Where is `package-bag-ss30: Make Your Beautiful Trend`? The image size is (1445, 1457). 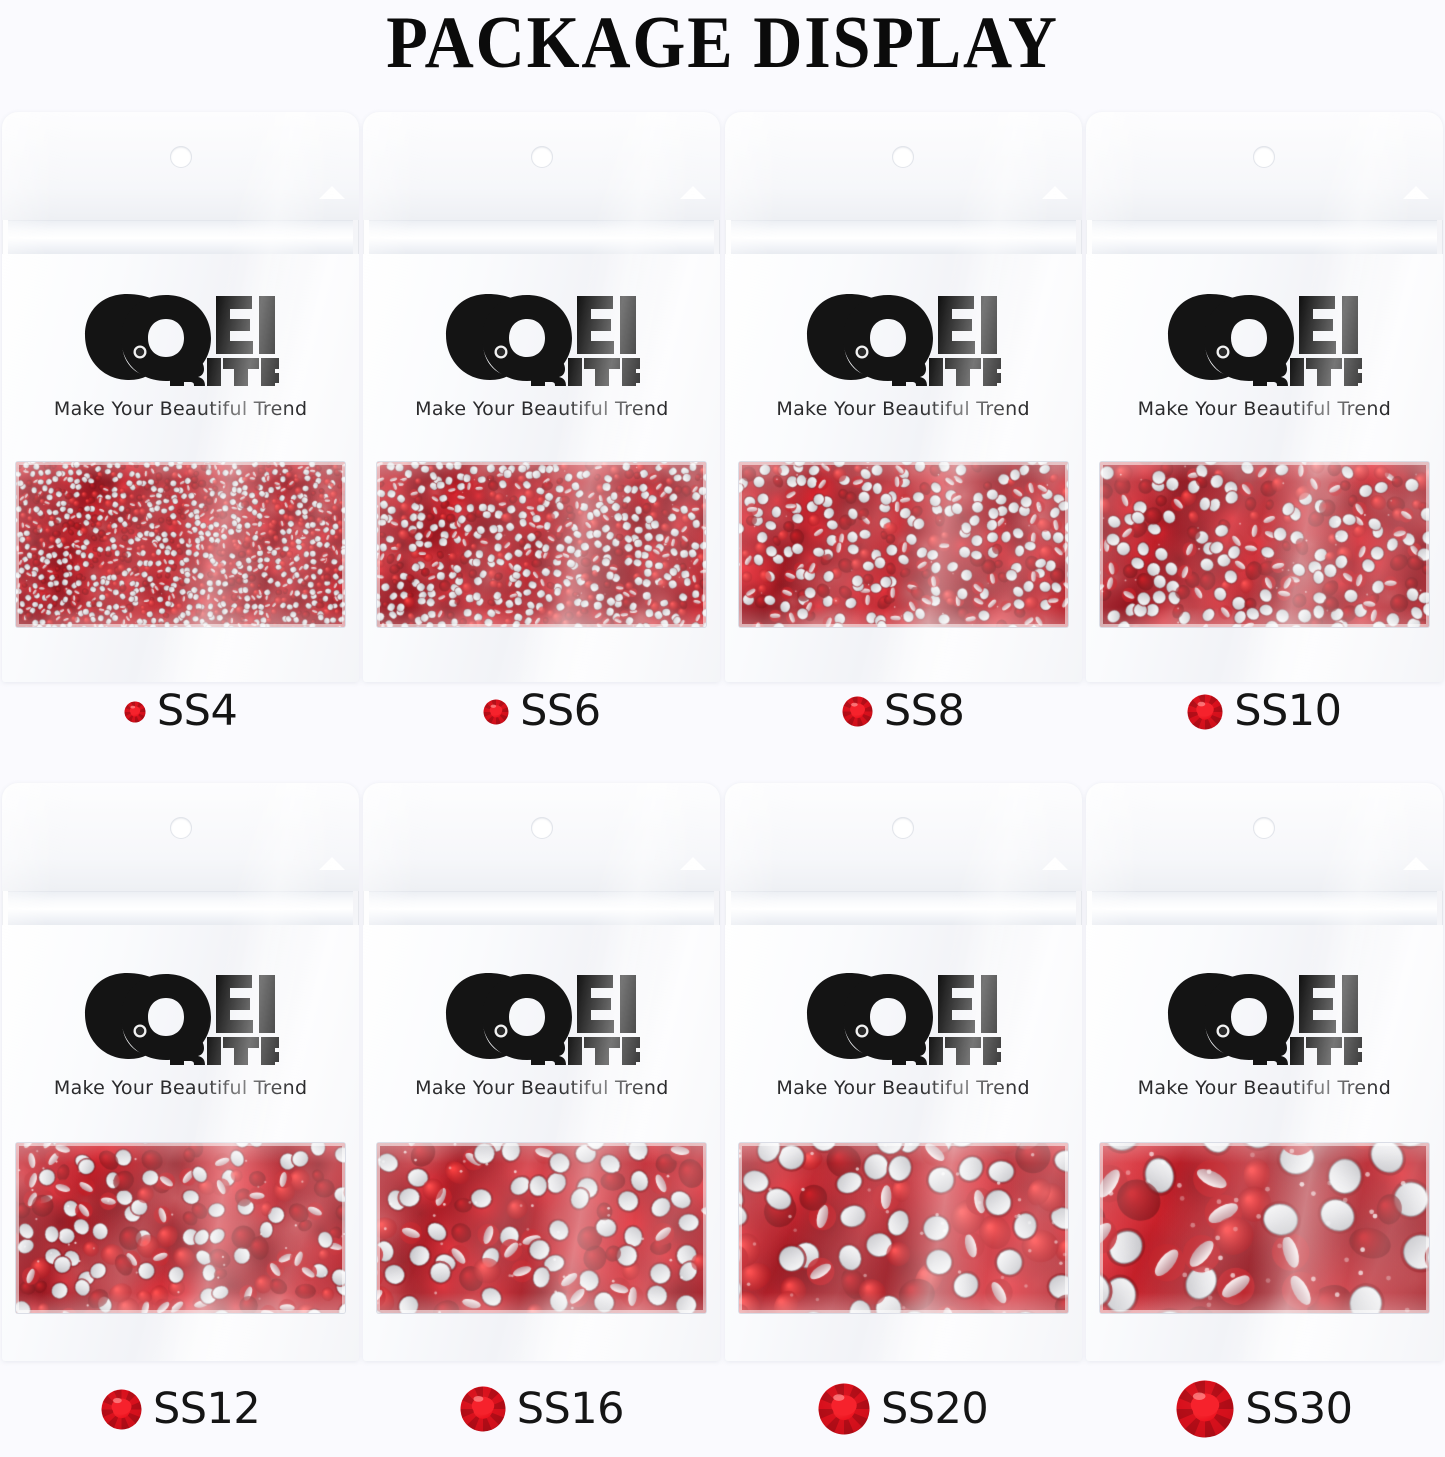
package-bag-ss30: Make Your Beautiful Trend is located at coordinates (1264, 1072).